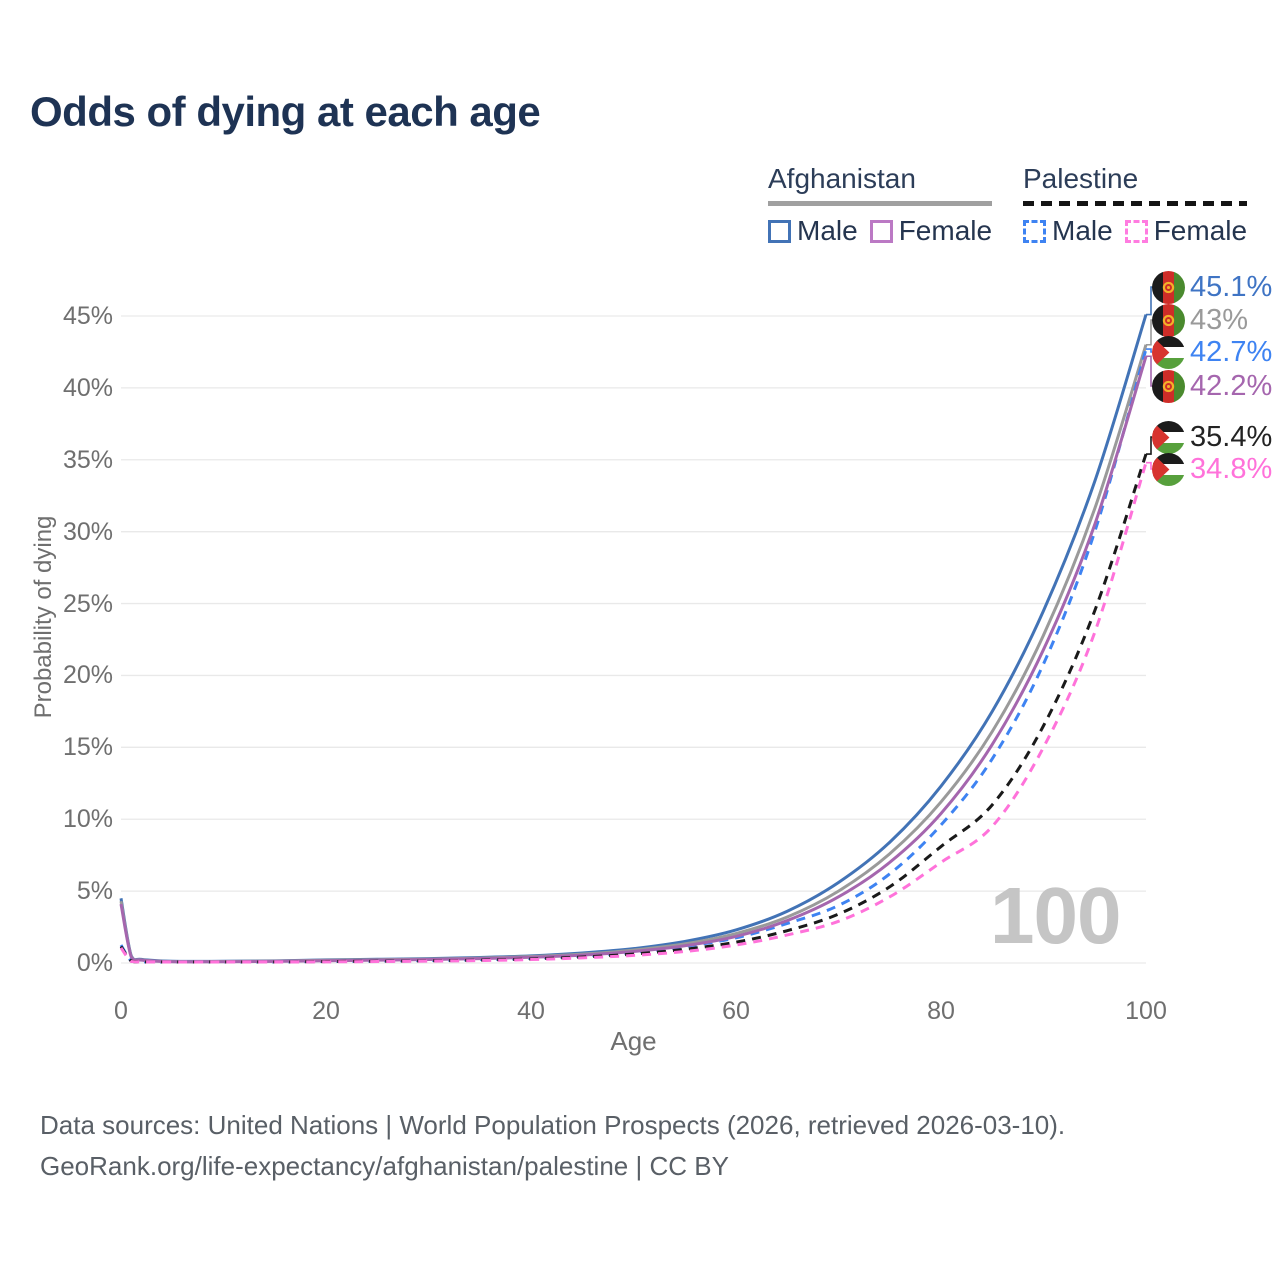 The width and height of the screenshot is (1280, 1280). I want to click on end-label-value: 43%, so click(1219, 319).